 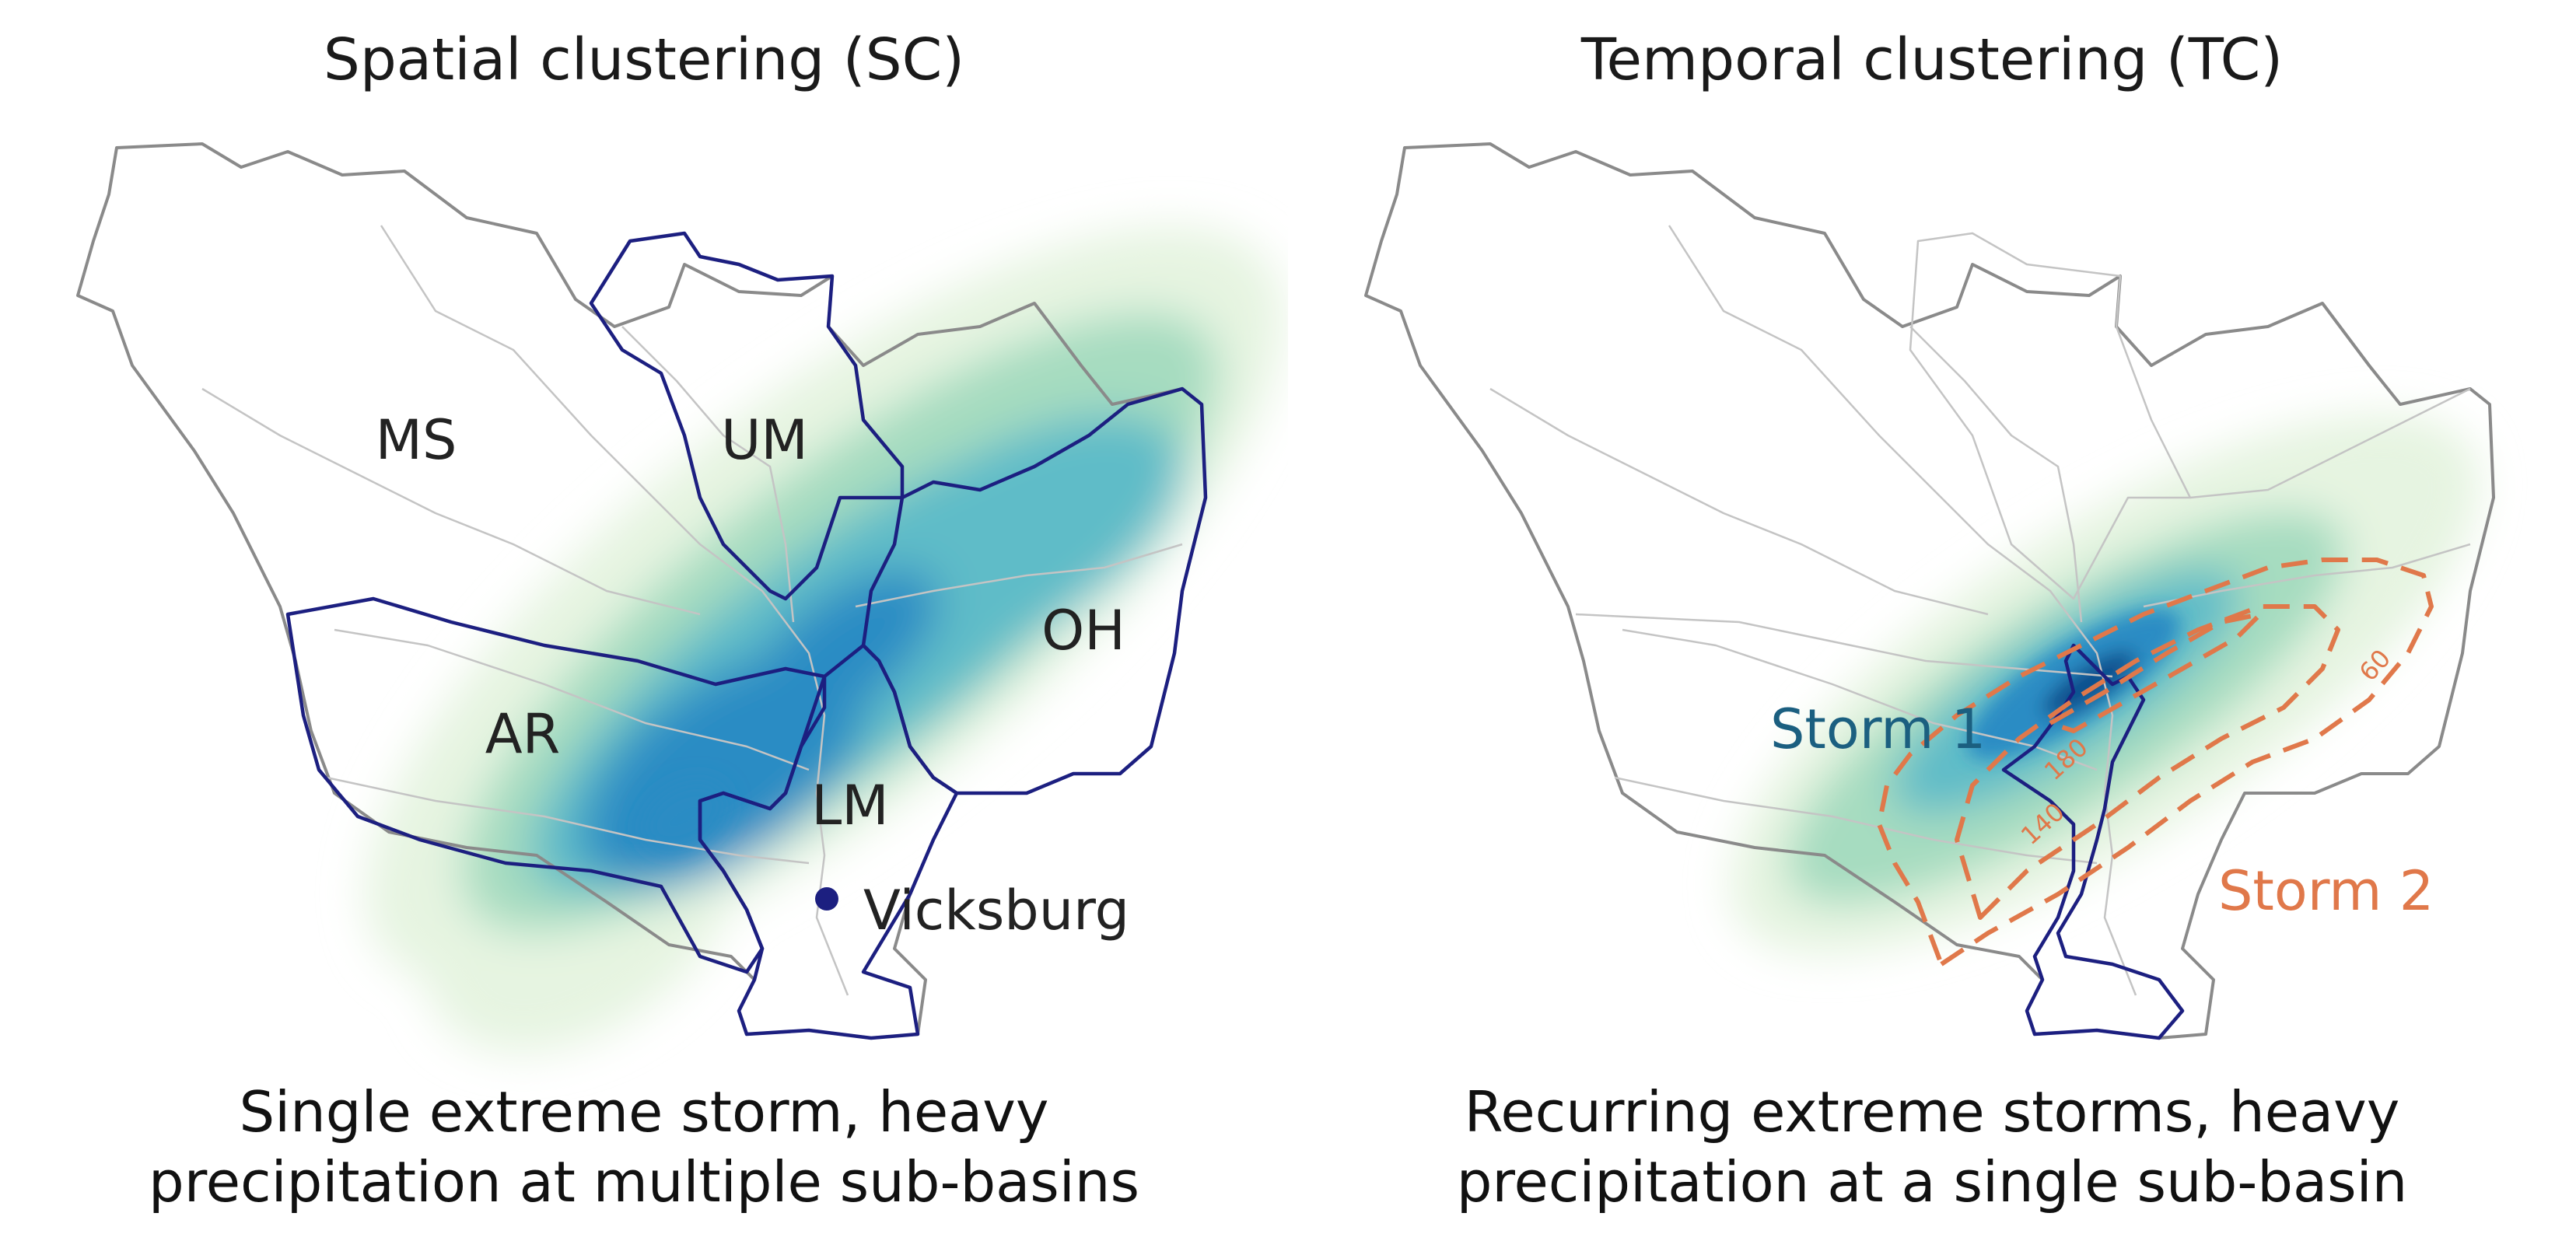 What do you see at coordinates (644, 1112) in the screenshot?
I see `caption-line-1: Single extreme storm, heavy` at bounding box center [644, 1112].